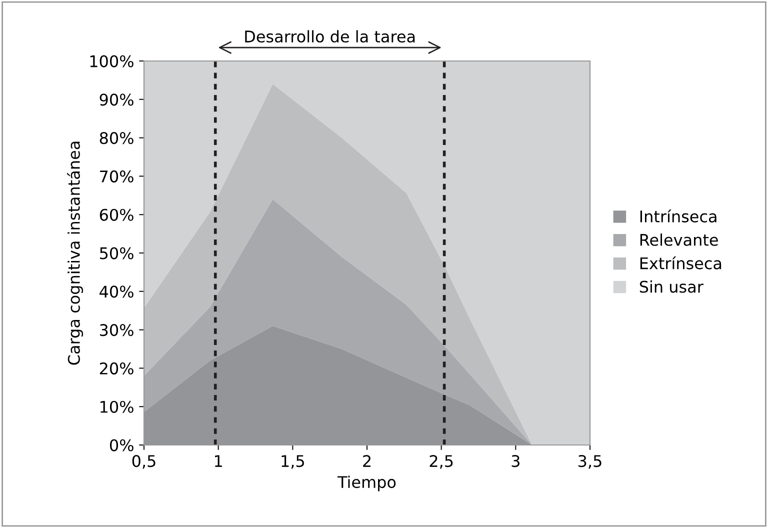 The width and height of the screenshot is (768, 528). I want to click on legend-label: Relevante, so click(679, 240).